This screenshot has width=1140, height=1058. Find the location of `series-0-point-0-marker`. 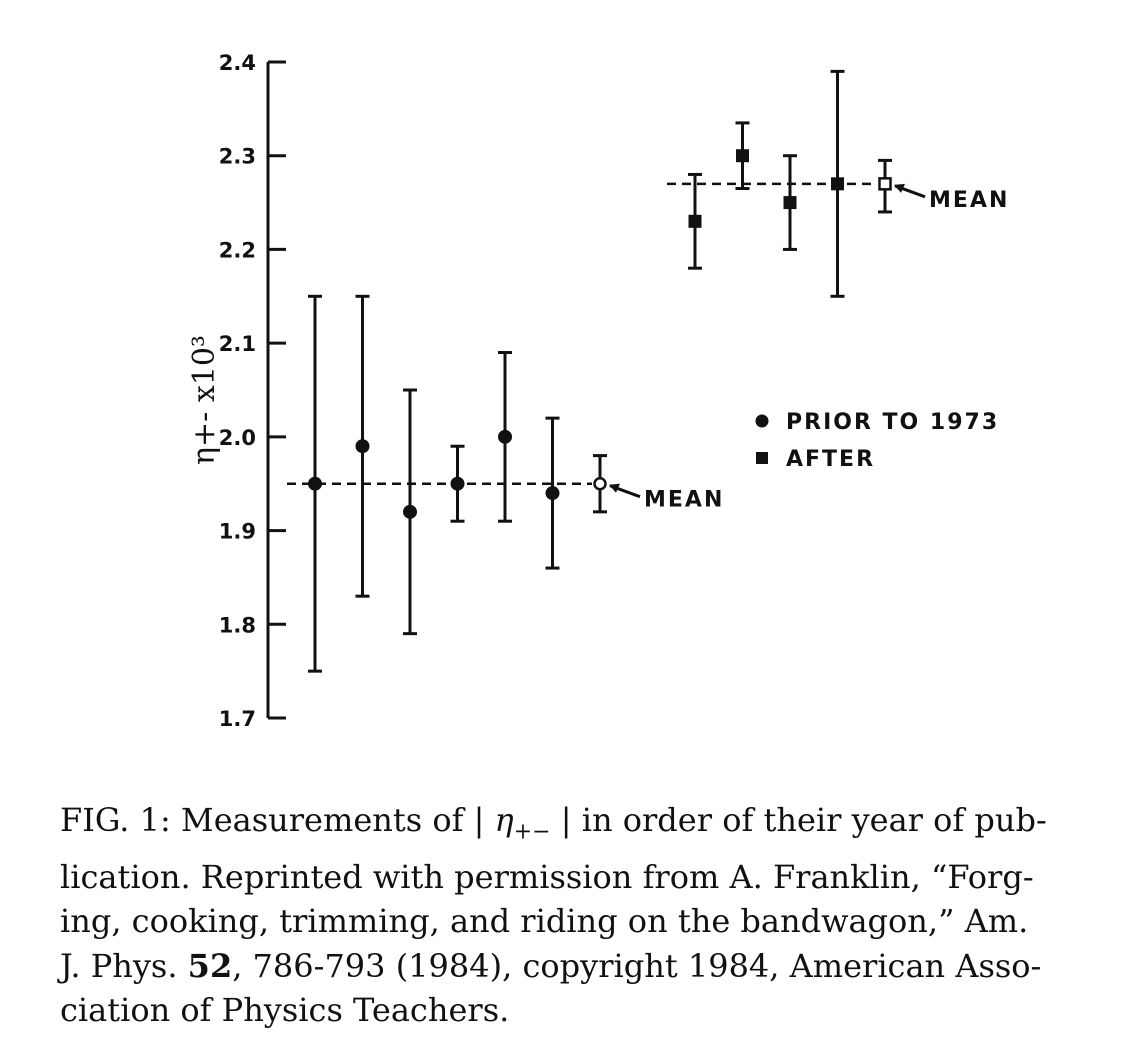

series-0-point-0-marker is located at coordinates (315, 483).